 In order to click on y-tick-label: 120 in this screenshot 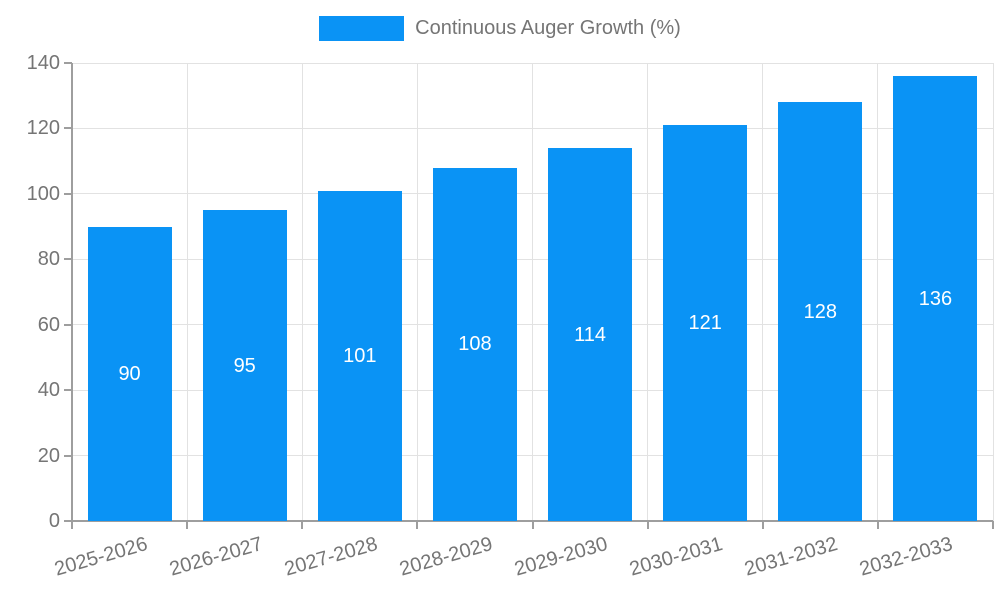, I will do `click(43, 128)`.